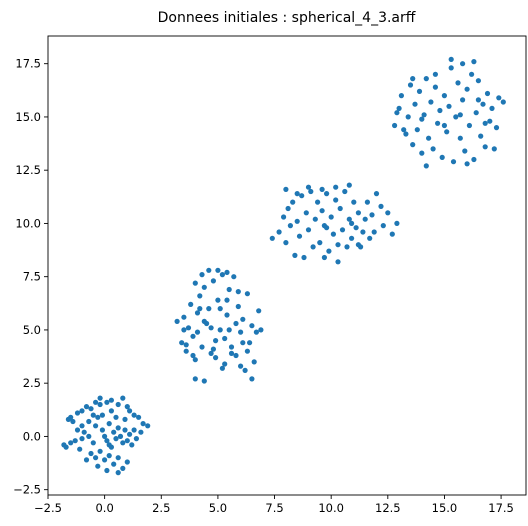  I want to click on x-tick-label: 12.5, so click(388, 508).